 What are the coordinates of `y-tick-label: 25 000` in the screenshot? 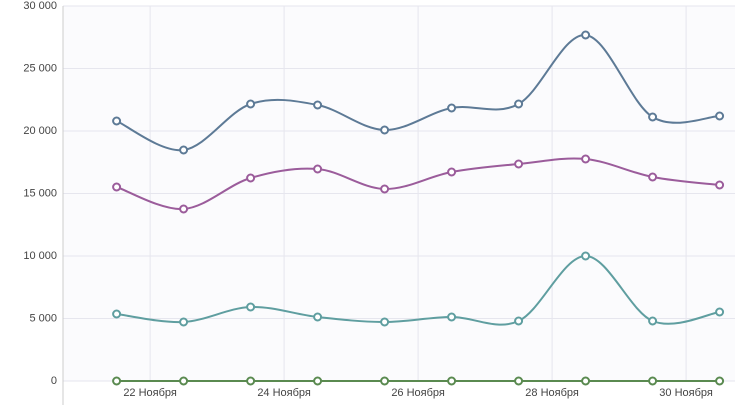 It's located at (40, 68).